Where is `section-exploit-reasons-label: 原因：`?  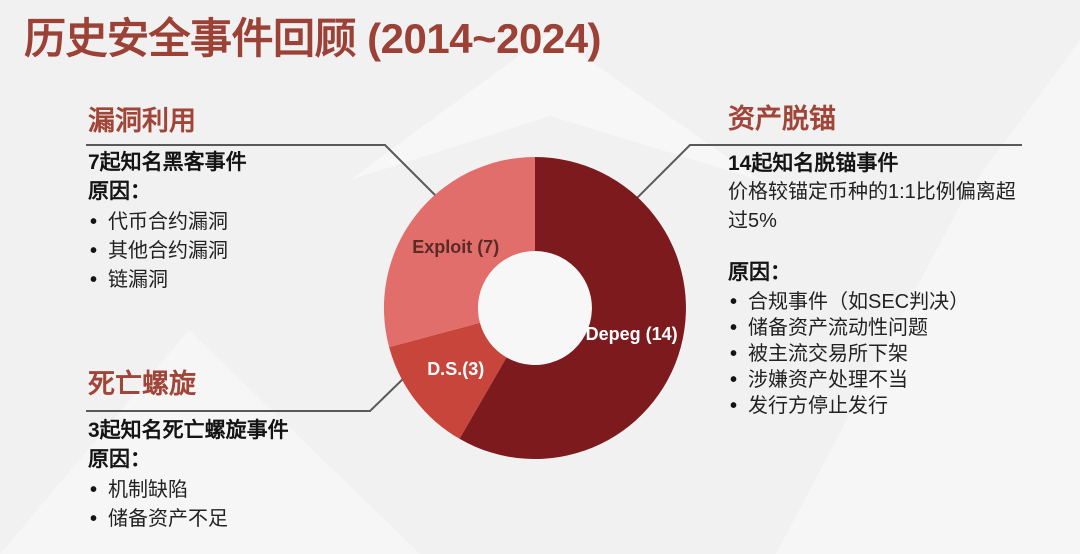 section-exploit-reasons-label: 原因： is located at coordinates (119, 191).